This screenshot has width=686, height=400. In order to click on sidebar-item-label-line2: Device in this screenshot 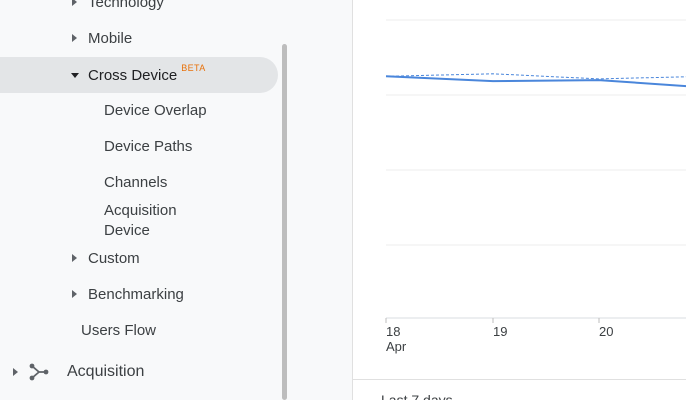, I will do `click(127, 230)`.